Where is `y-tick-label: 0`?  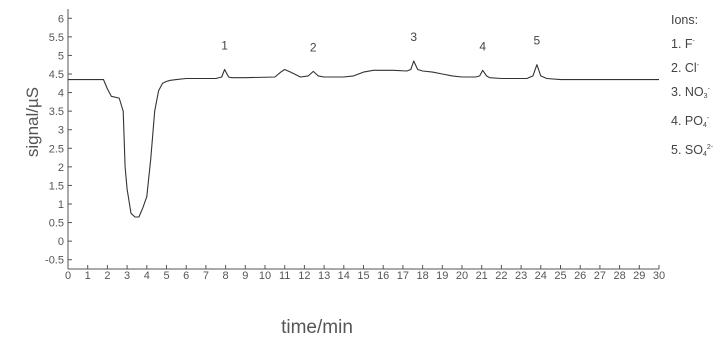 y-tick-label: 0 is located at coordinates (61, 242).